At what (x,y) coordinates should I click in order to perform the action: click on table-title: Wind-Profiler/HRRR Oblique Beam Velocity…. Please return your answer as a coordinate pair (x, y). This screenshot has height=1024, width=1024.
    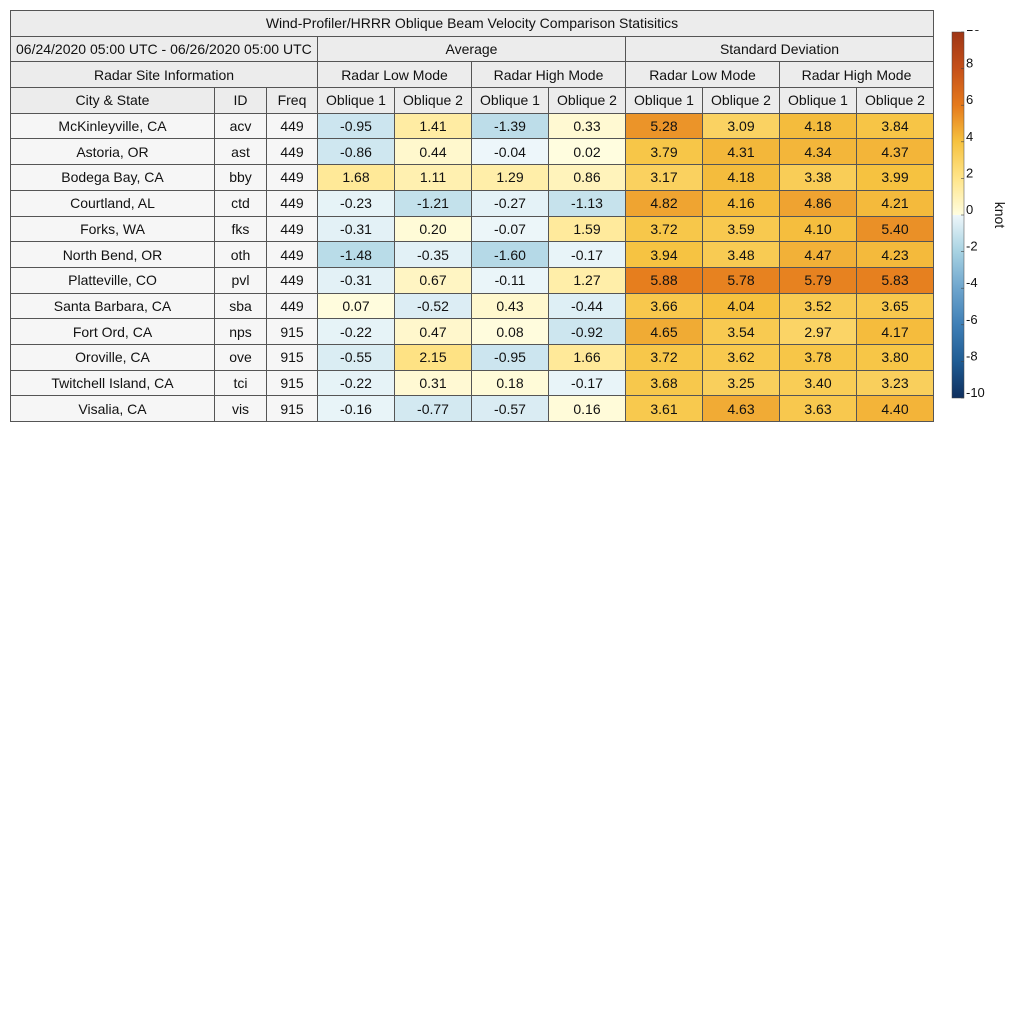
    Looking at the image, I should click on (472, 23).